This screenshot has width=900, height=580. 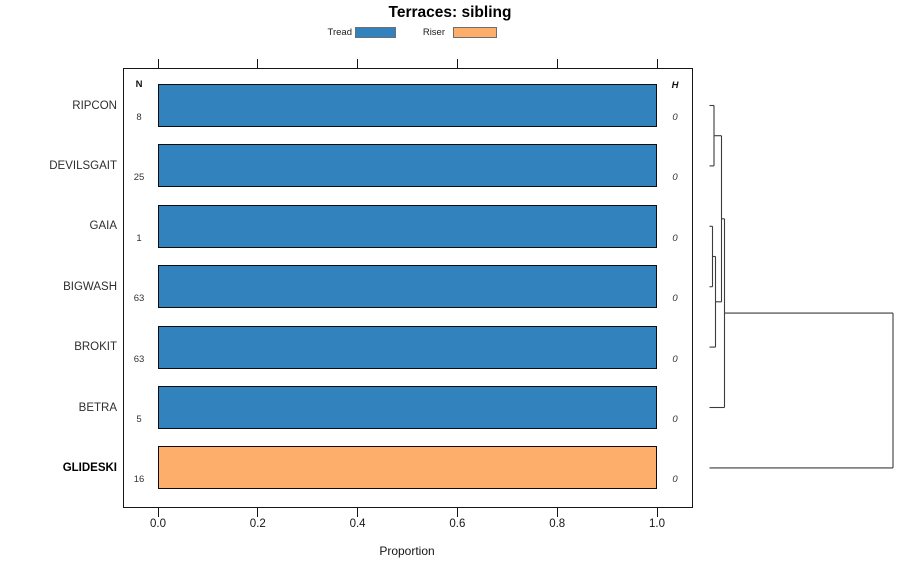 I want to click on bar-bigwash-tread, so click(x=407, y=287).